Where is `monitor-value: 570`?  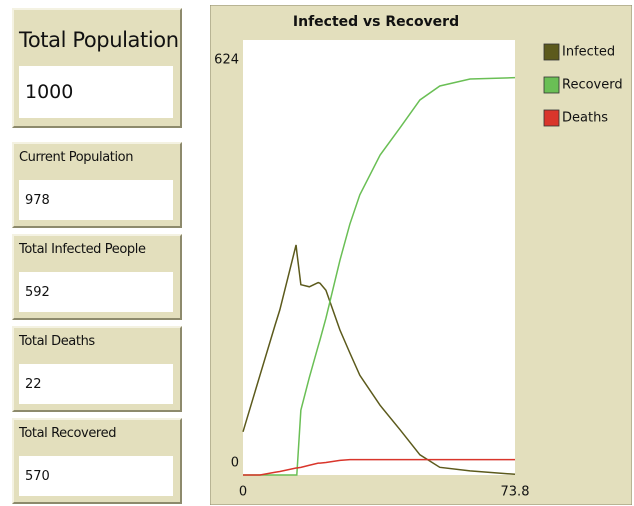
monitor-value: 570 is located at coordinates (96, 476).